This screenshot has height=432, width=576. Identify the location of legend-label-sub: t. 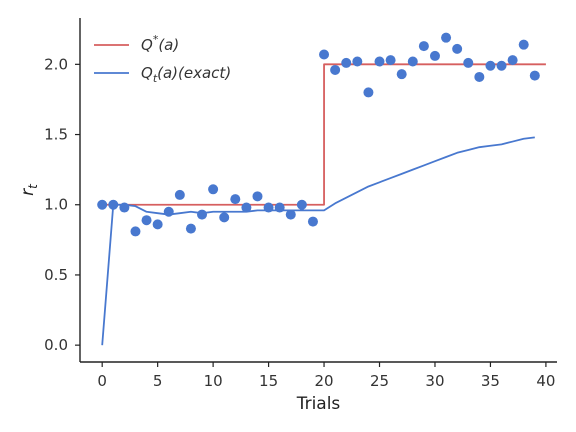
(155, 78).